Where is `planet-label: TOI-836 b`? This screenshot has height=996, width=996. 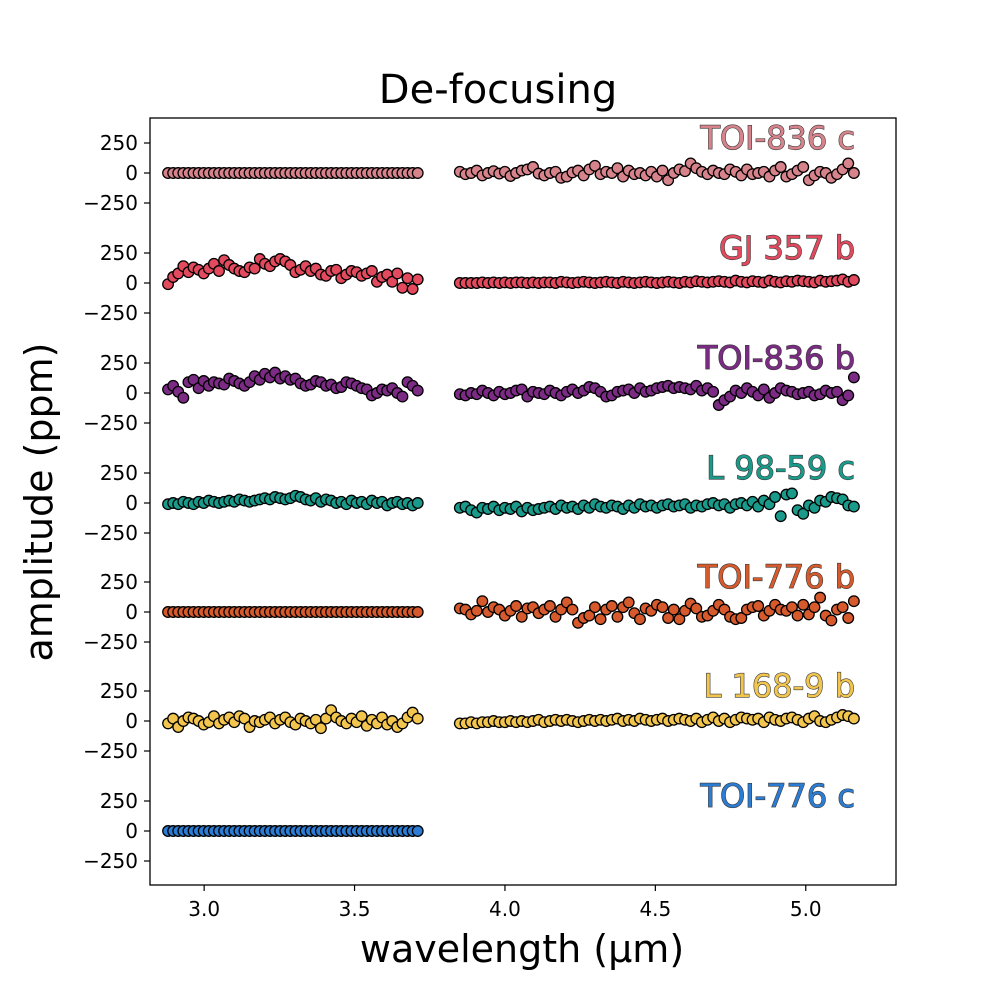
planet-label: TOI-836 b is located at coordinates (776, 358).